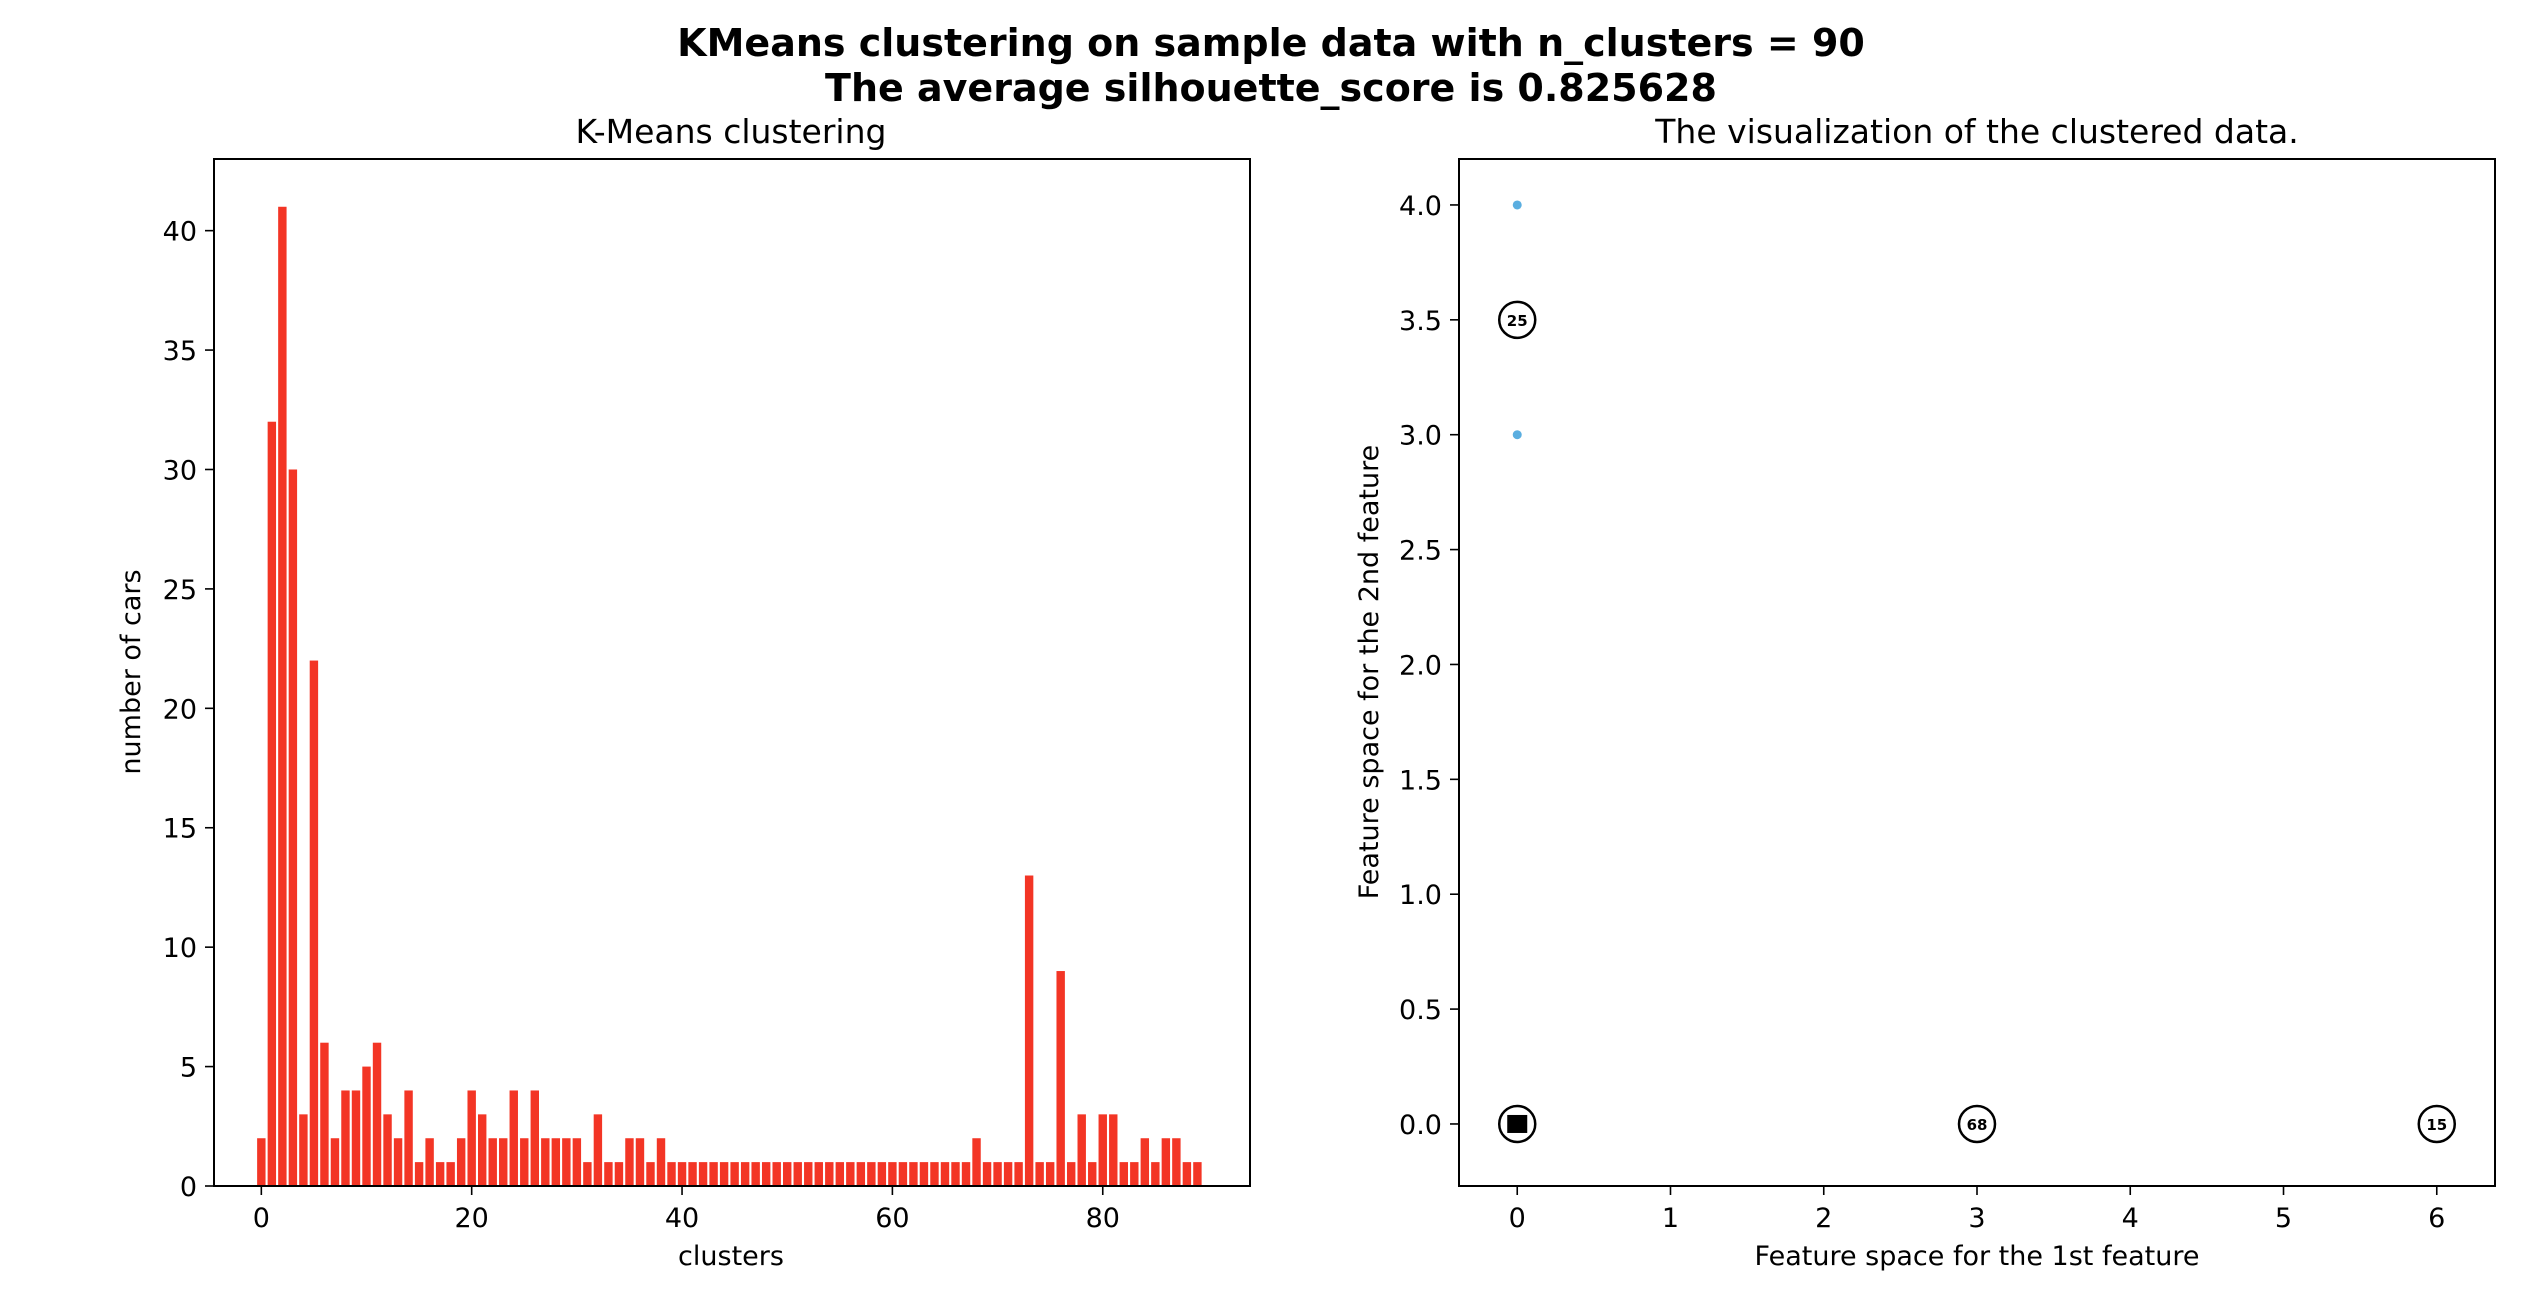 This screenshot has height=1312, width=2542. I want to click on cluster-center-overlap-mark, so click(1517, 1123).